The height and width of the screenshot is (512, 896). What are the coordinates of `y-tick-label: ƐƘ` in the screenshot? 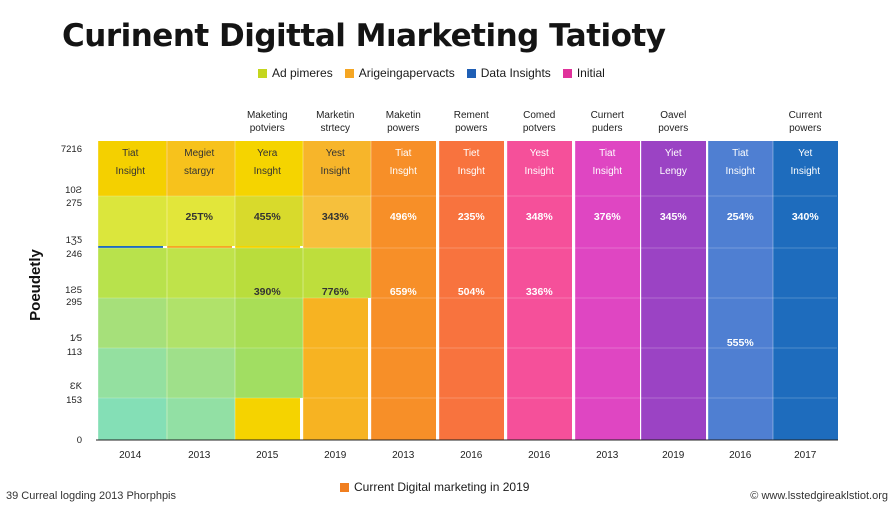 It's located at (76, 386).